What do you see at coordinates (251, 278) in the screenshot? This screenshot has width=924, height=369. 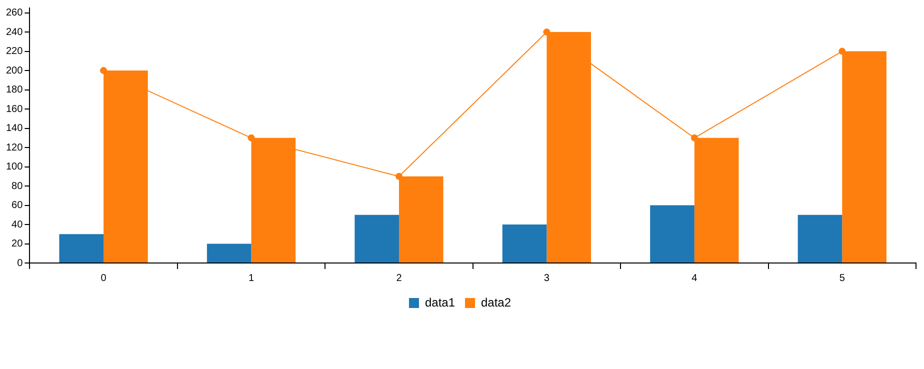 I see `x-tick-label: 1` at bounding box center [251, 278].